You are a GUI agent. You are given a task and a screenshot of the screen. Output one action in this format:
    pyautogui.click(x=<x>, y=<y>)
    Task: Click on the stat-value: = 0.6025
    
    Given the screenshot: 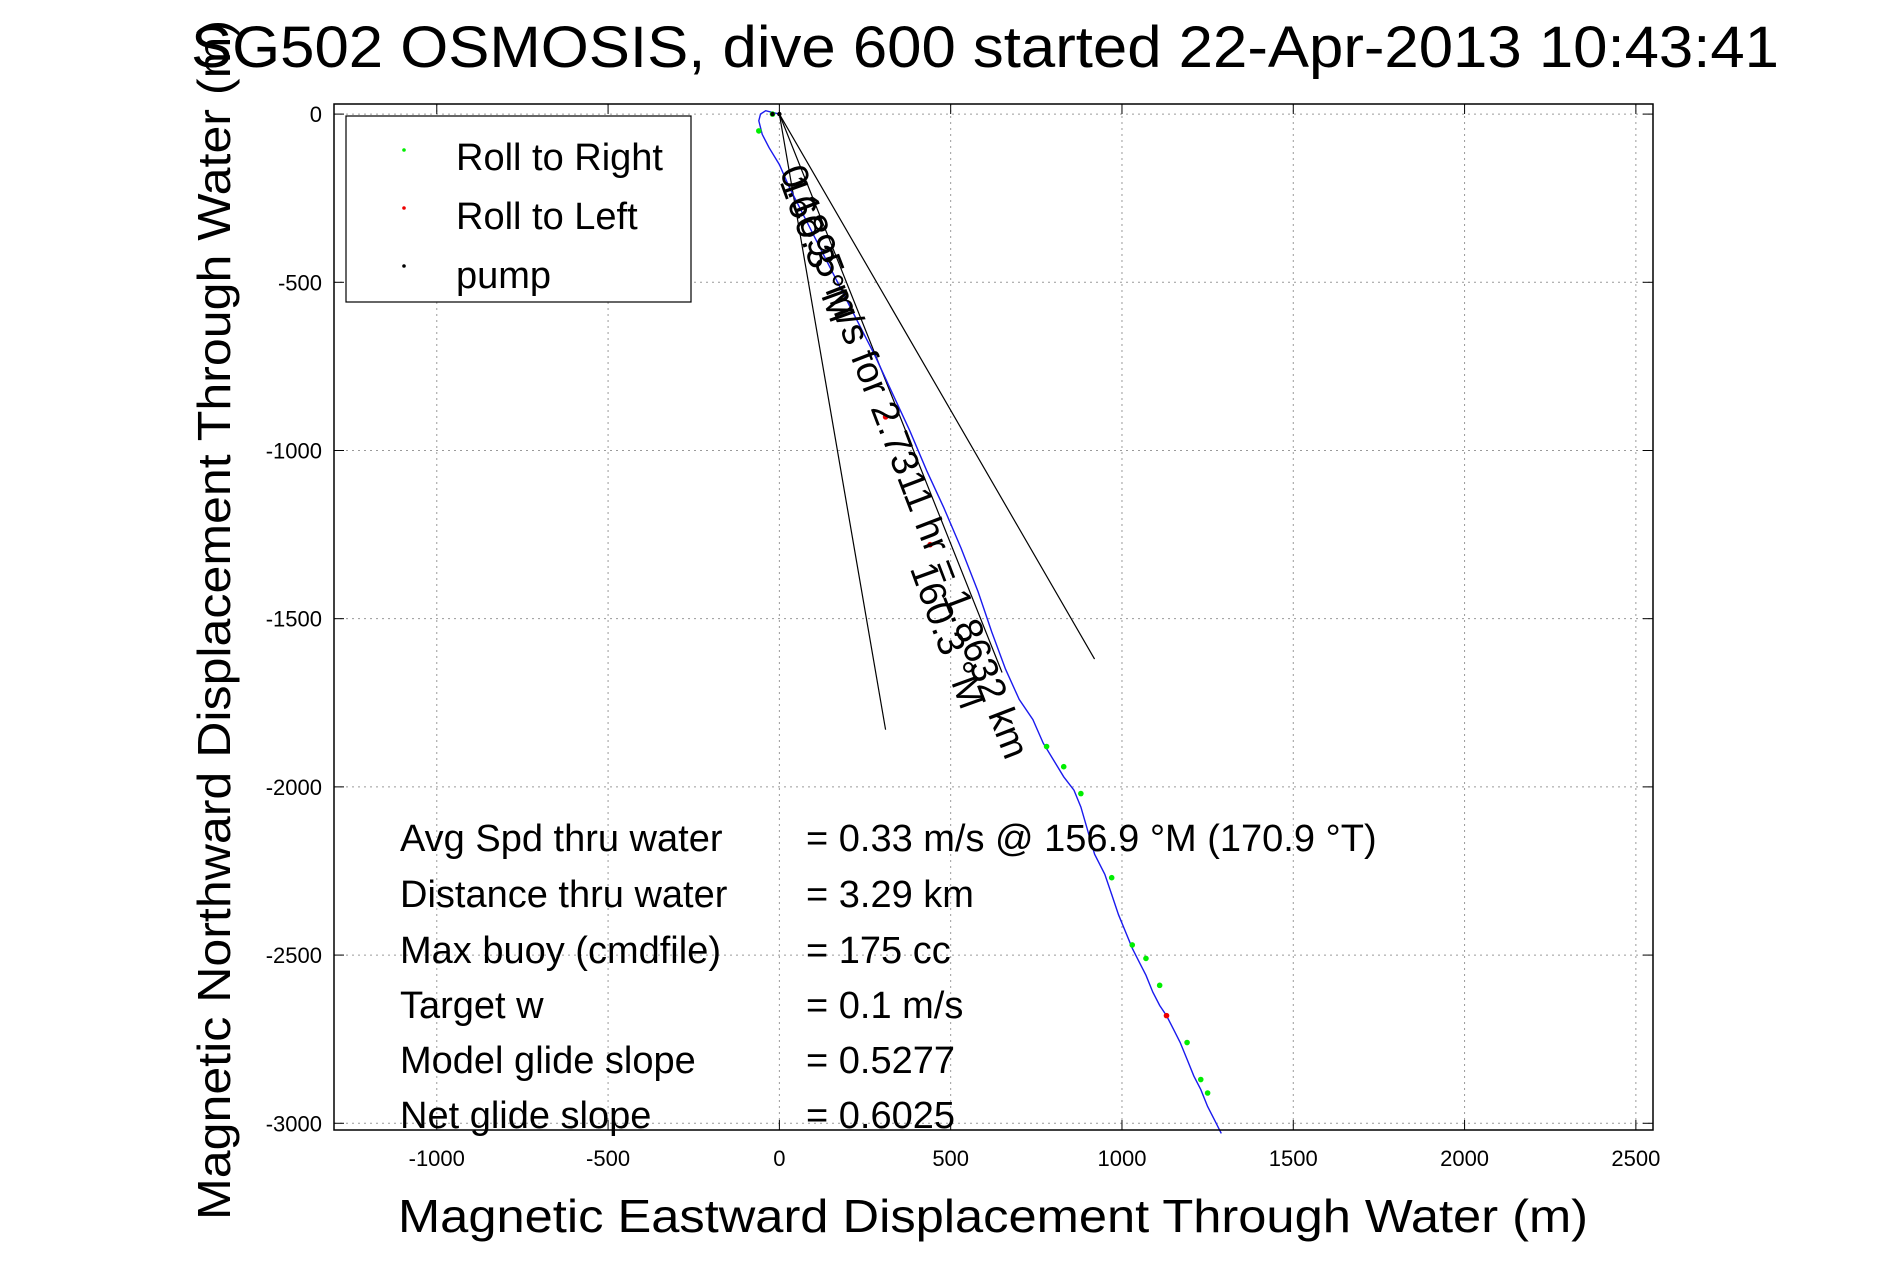 What is the action you would take?
    pyautogui.click(x=880, y=1116)
    